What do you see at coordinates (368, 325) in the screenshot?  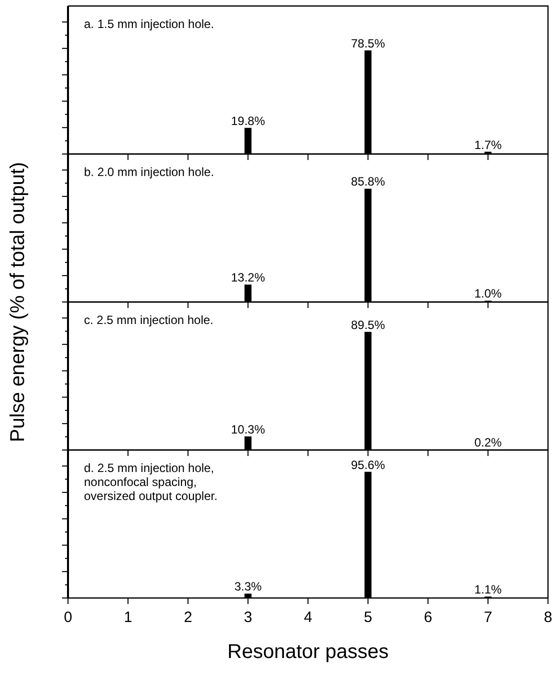 I see `data-label: 89.5%` at bounding box center [368, 325].